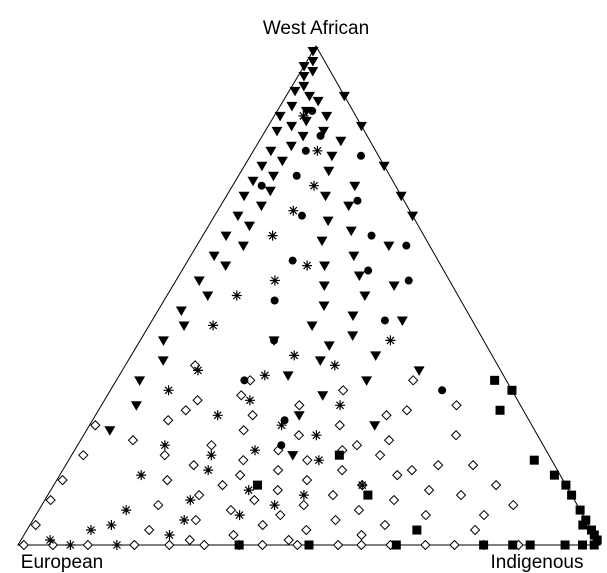 This screenshot has height=573, width=607. Describe the element at coordinates (316, 28) in the screenshot. I see `vertex-label-west-african: West African` at that location.